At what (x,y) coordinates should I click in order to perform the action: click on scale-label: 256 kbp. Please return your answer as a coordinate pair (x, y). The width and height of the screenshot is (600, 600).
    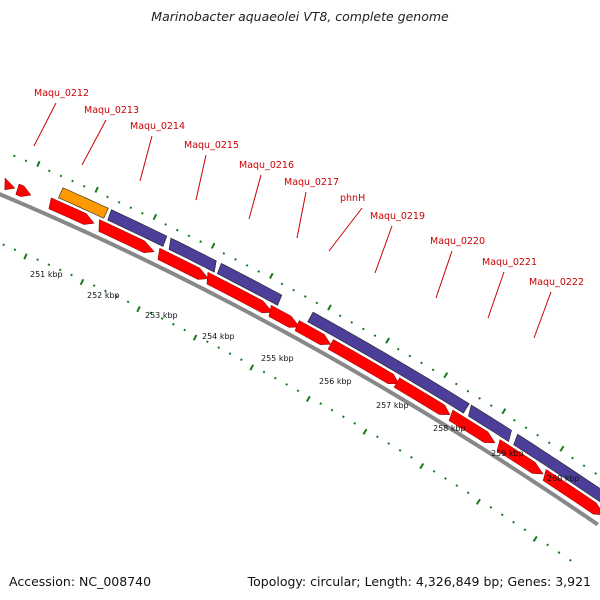
    Looking at the image, I should click on (335, 381).